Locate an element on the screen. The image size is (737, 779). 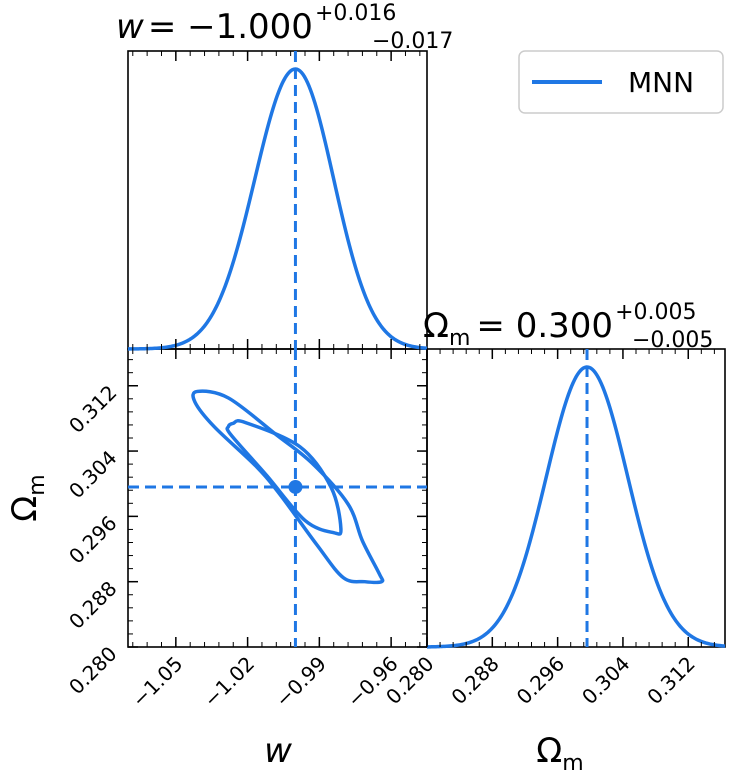
om-marginal-curve is located at coordinates (576, 507).